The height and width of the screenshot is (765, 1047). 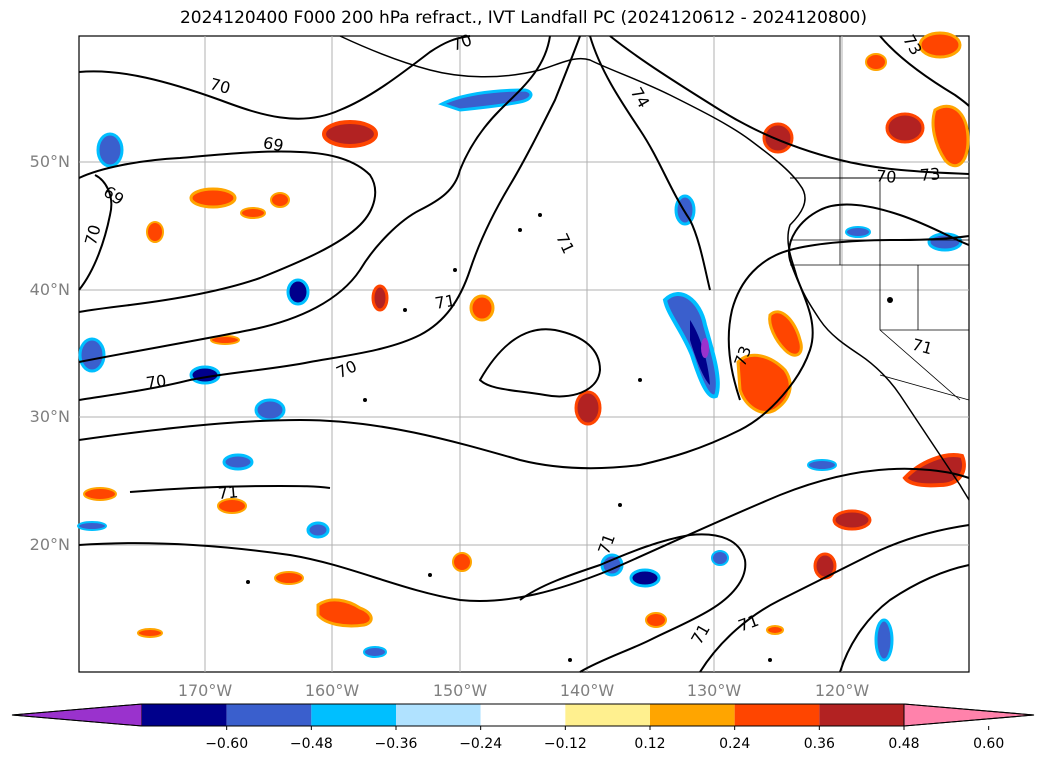 What do you see at coordinates (77, 715) in the screenshot?
I see `colorbar-extend-low` at bounding box center [77, 715].